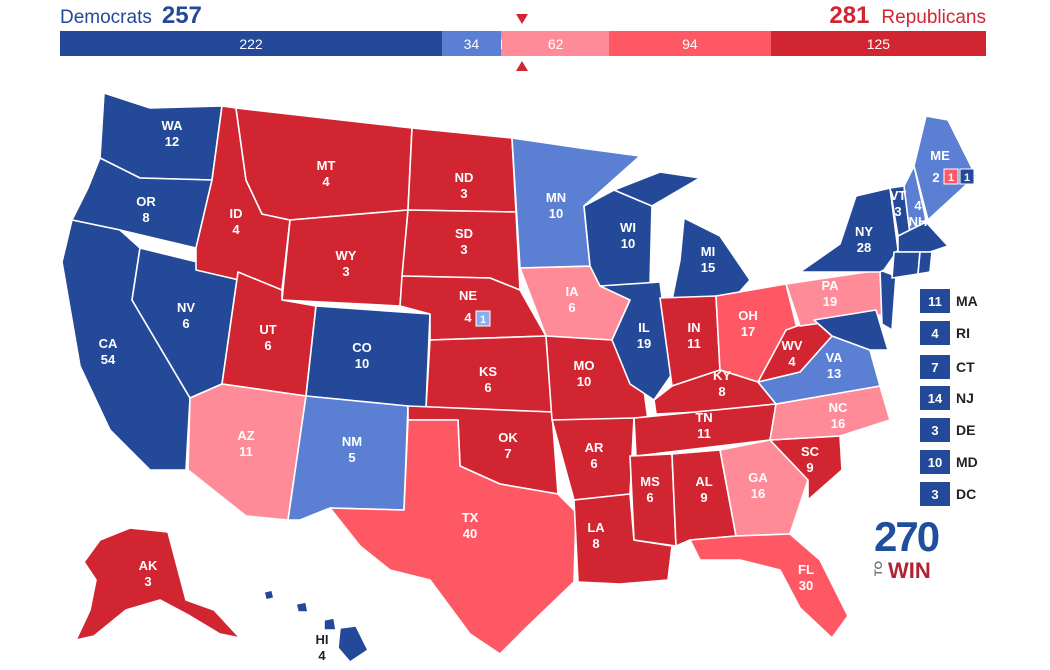 This screenshot has width=1050, height=670. I want to click on label-ne-ev: 4, so click(468, 317).